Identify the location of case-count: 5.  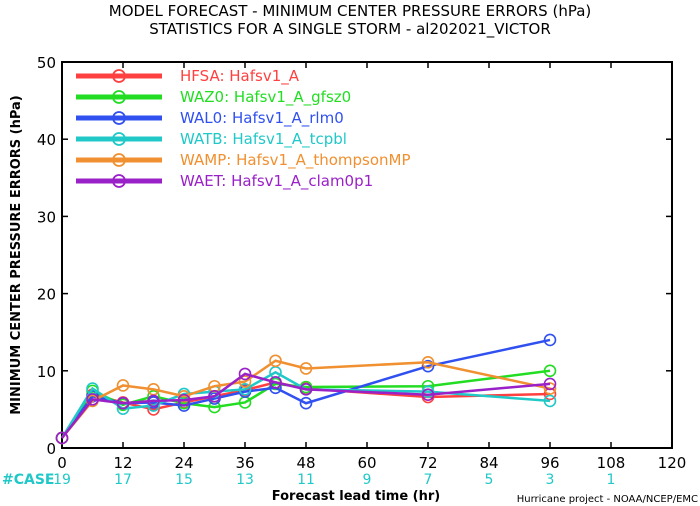
(489, 480).